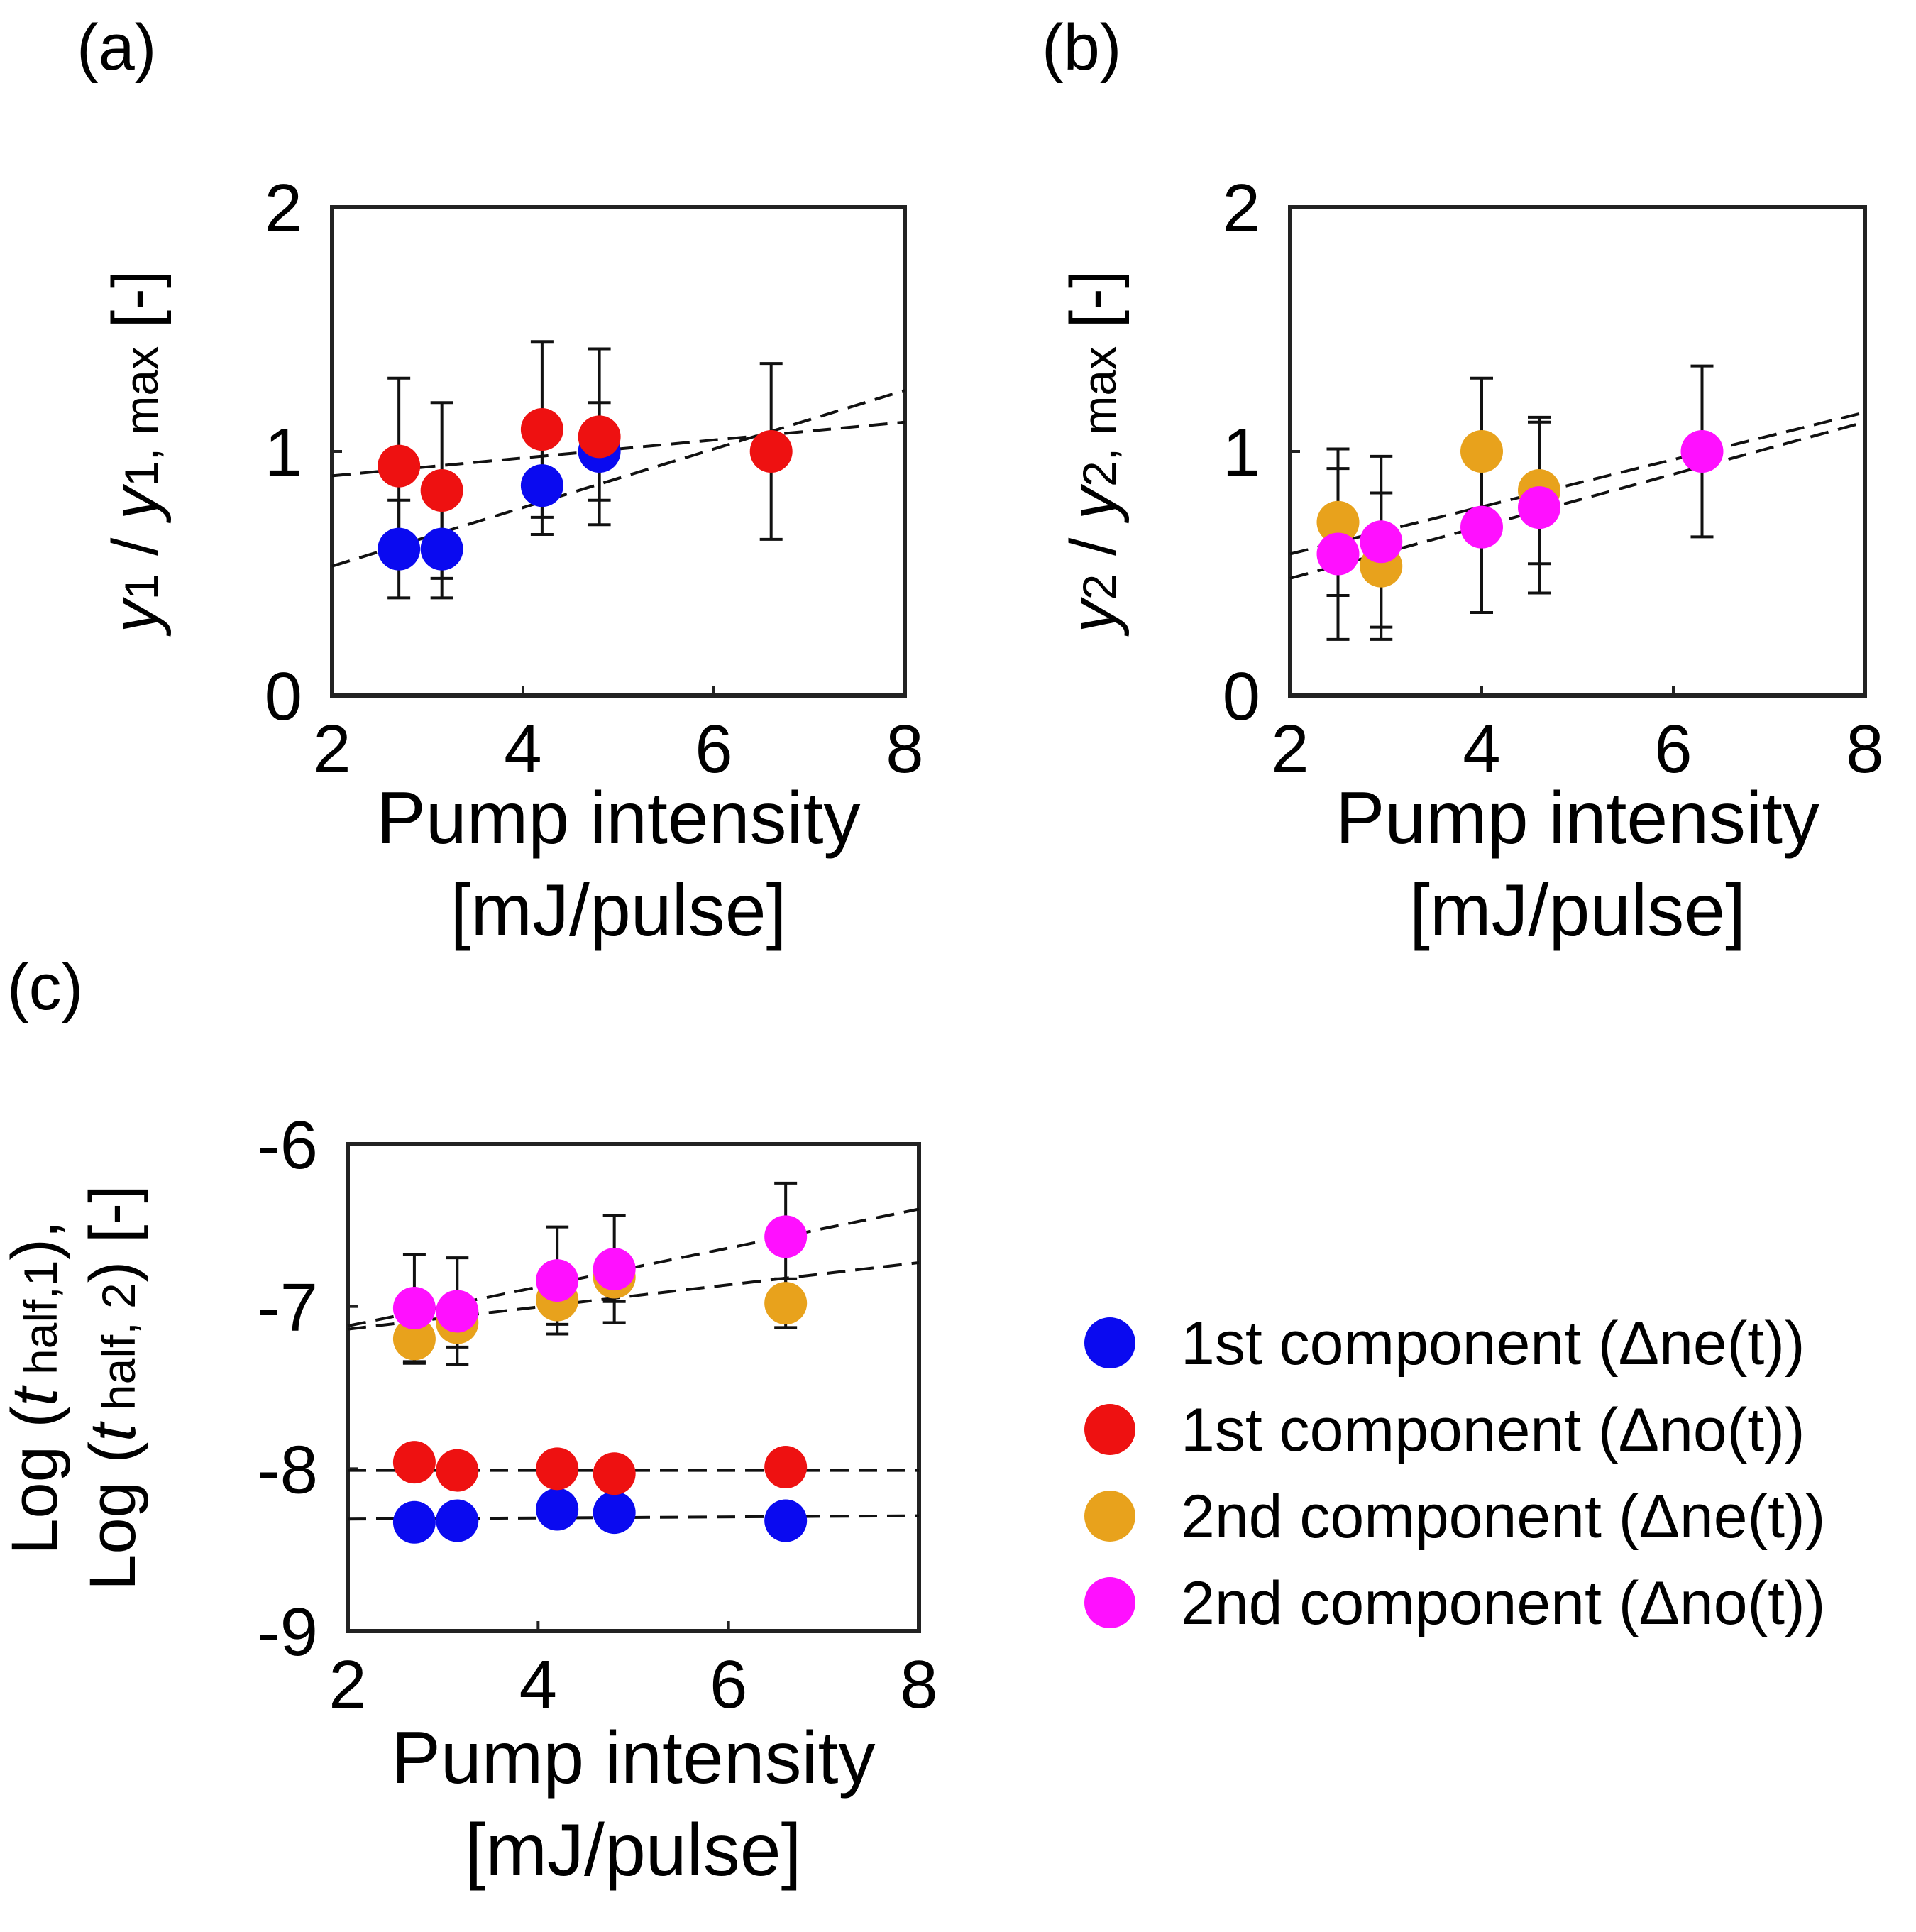  What do you see at coordinates (1093, 547) in the screenshot?
I see `y-label-slash: /` at bounding box center [1093, 547].